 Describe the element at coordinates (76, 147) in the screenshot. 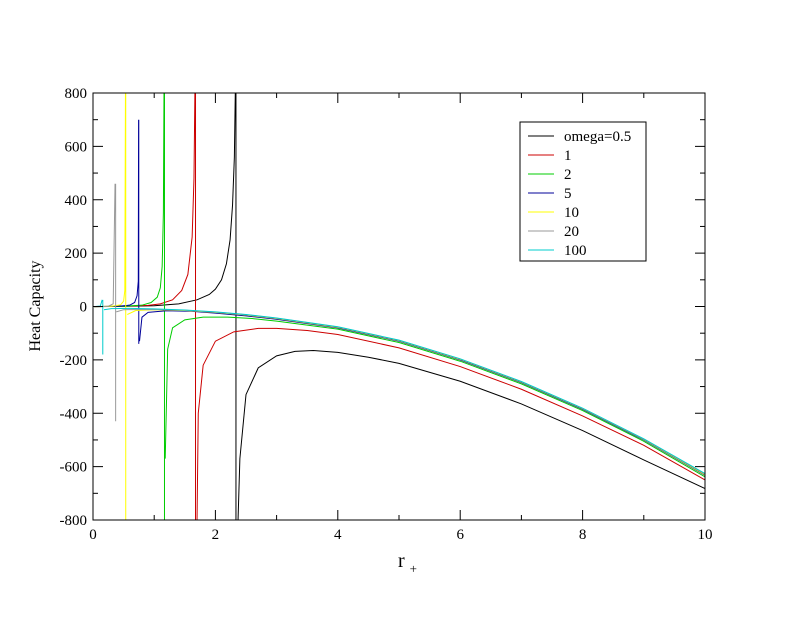

I see `y-tick-label: 600` at that location.